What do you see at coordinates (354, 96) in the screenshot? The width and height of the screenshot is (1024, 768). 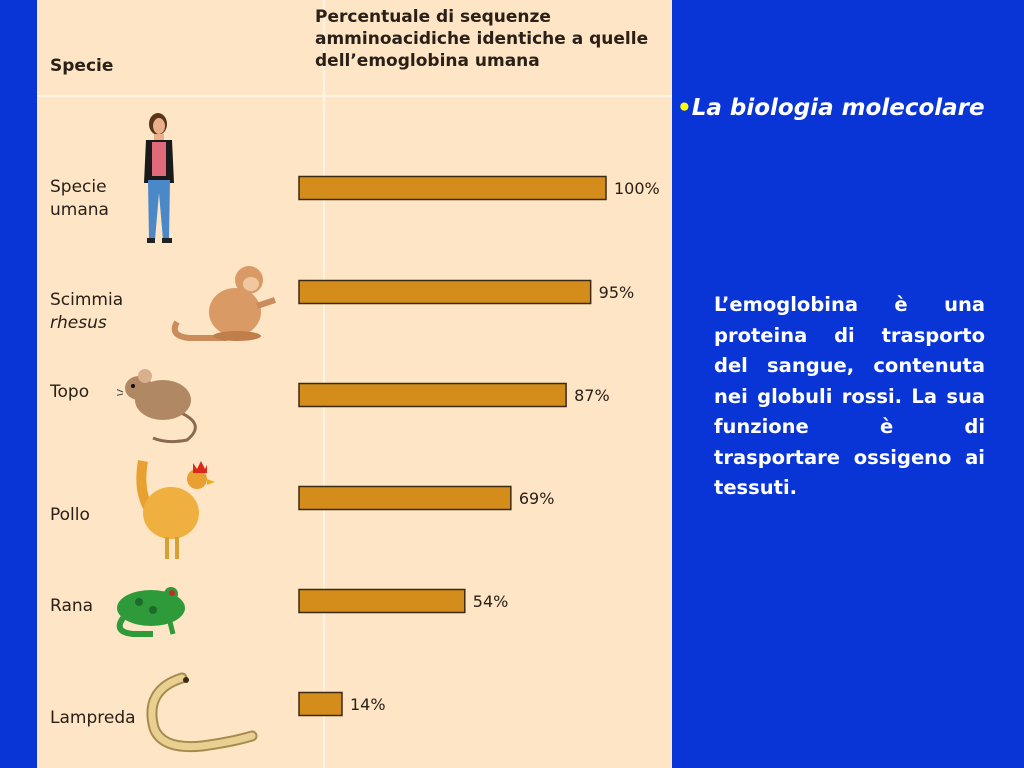 I see `header-divider` at bounding box center [354, 96].